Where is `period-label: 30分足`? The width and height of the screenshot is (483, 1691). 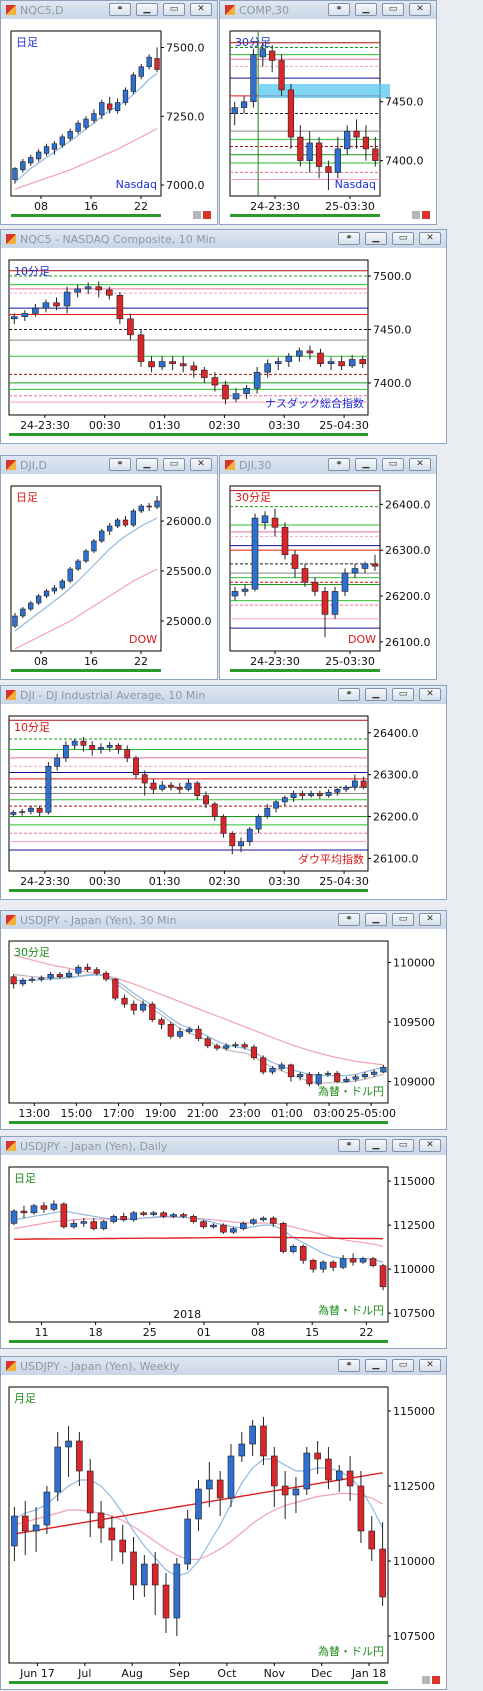 period-label: 30分足 is located at coordinates (253, 497).